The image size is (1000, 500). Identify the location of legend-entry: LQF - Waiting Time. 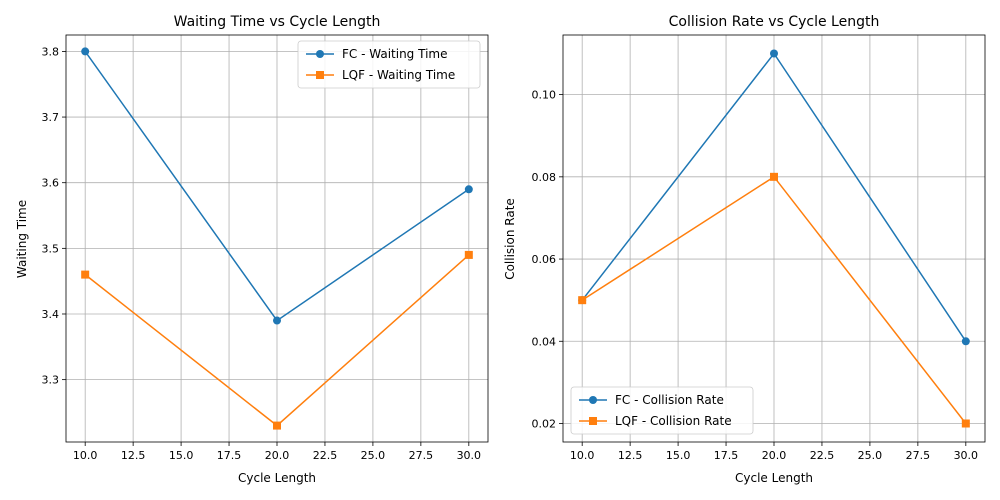
(380, 75).